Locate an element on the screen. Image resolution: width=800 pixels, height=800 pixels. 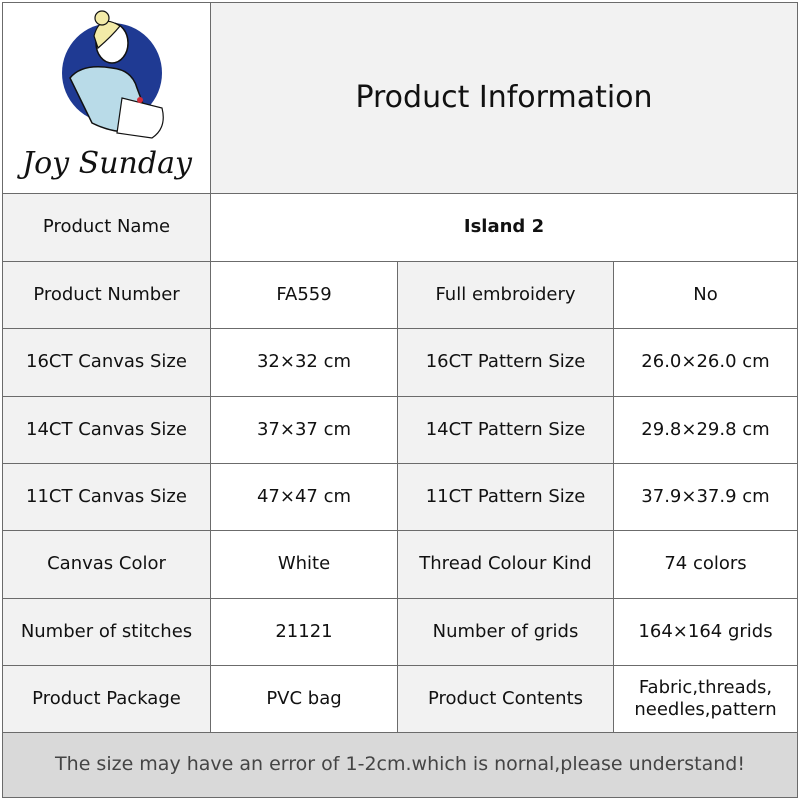
field-label-7: Product Contents is located at coordinates (505, 699).